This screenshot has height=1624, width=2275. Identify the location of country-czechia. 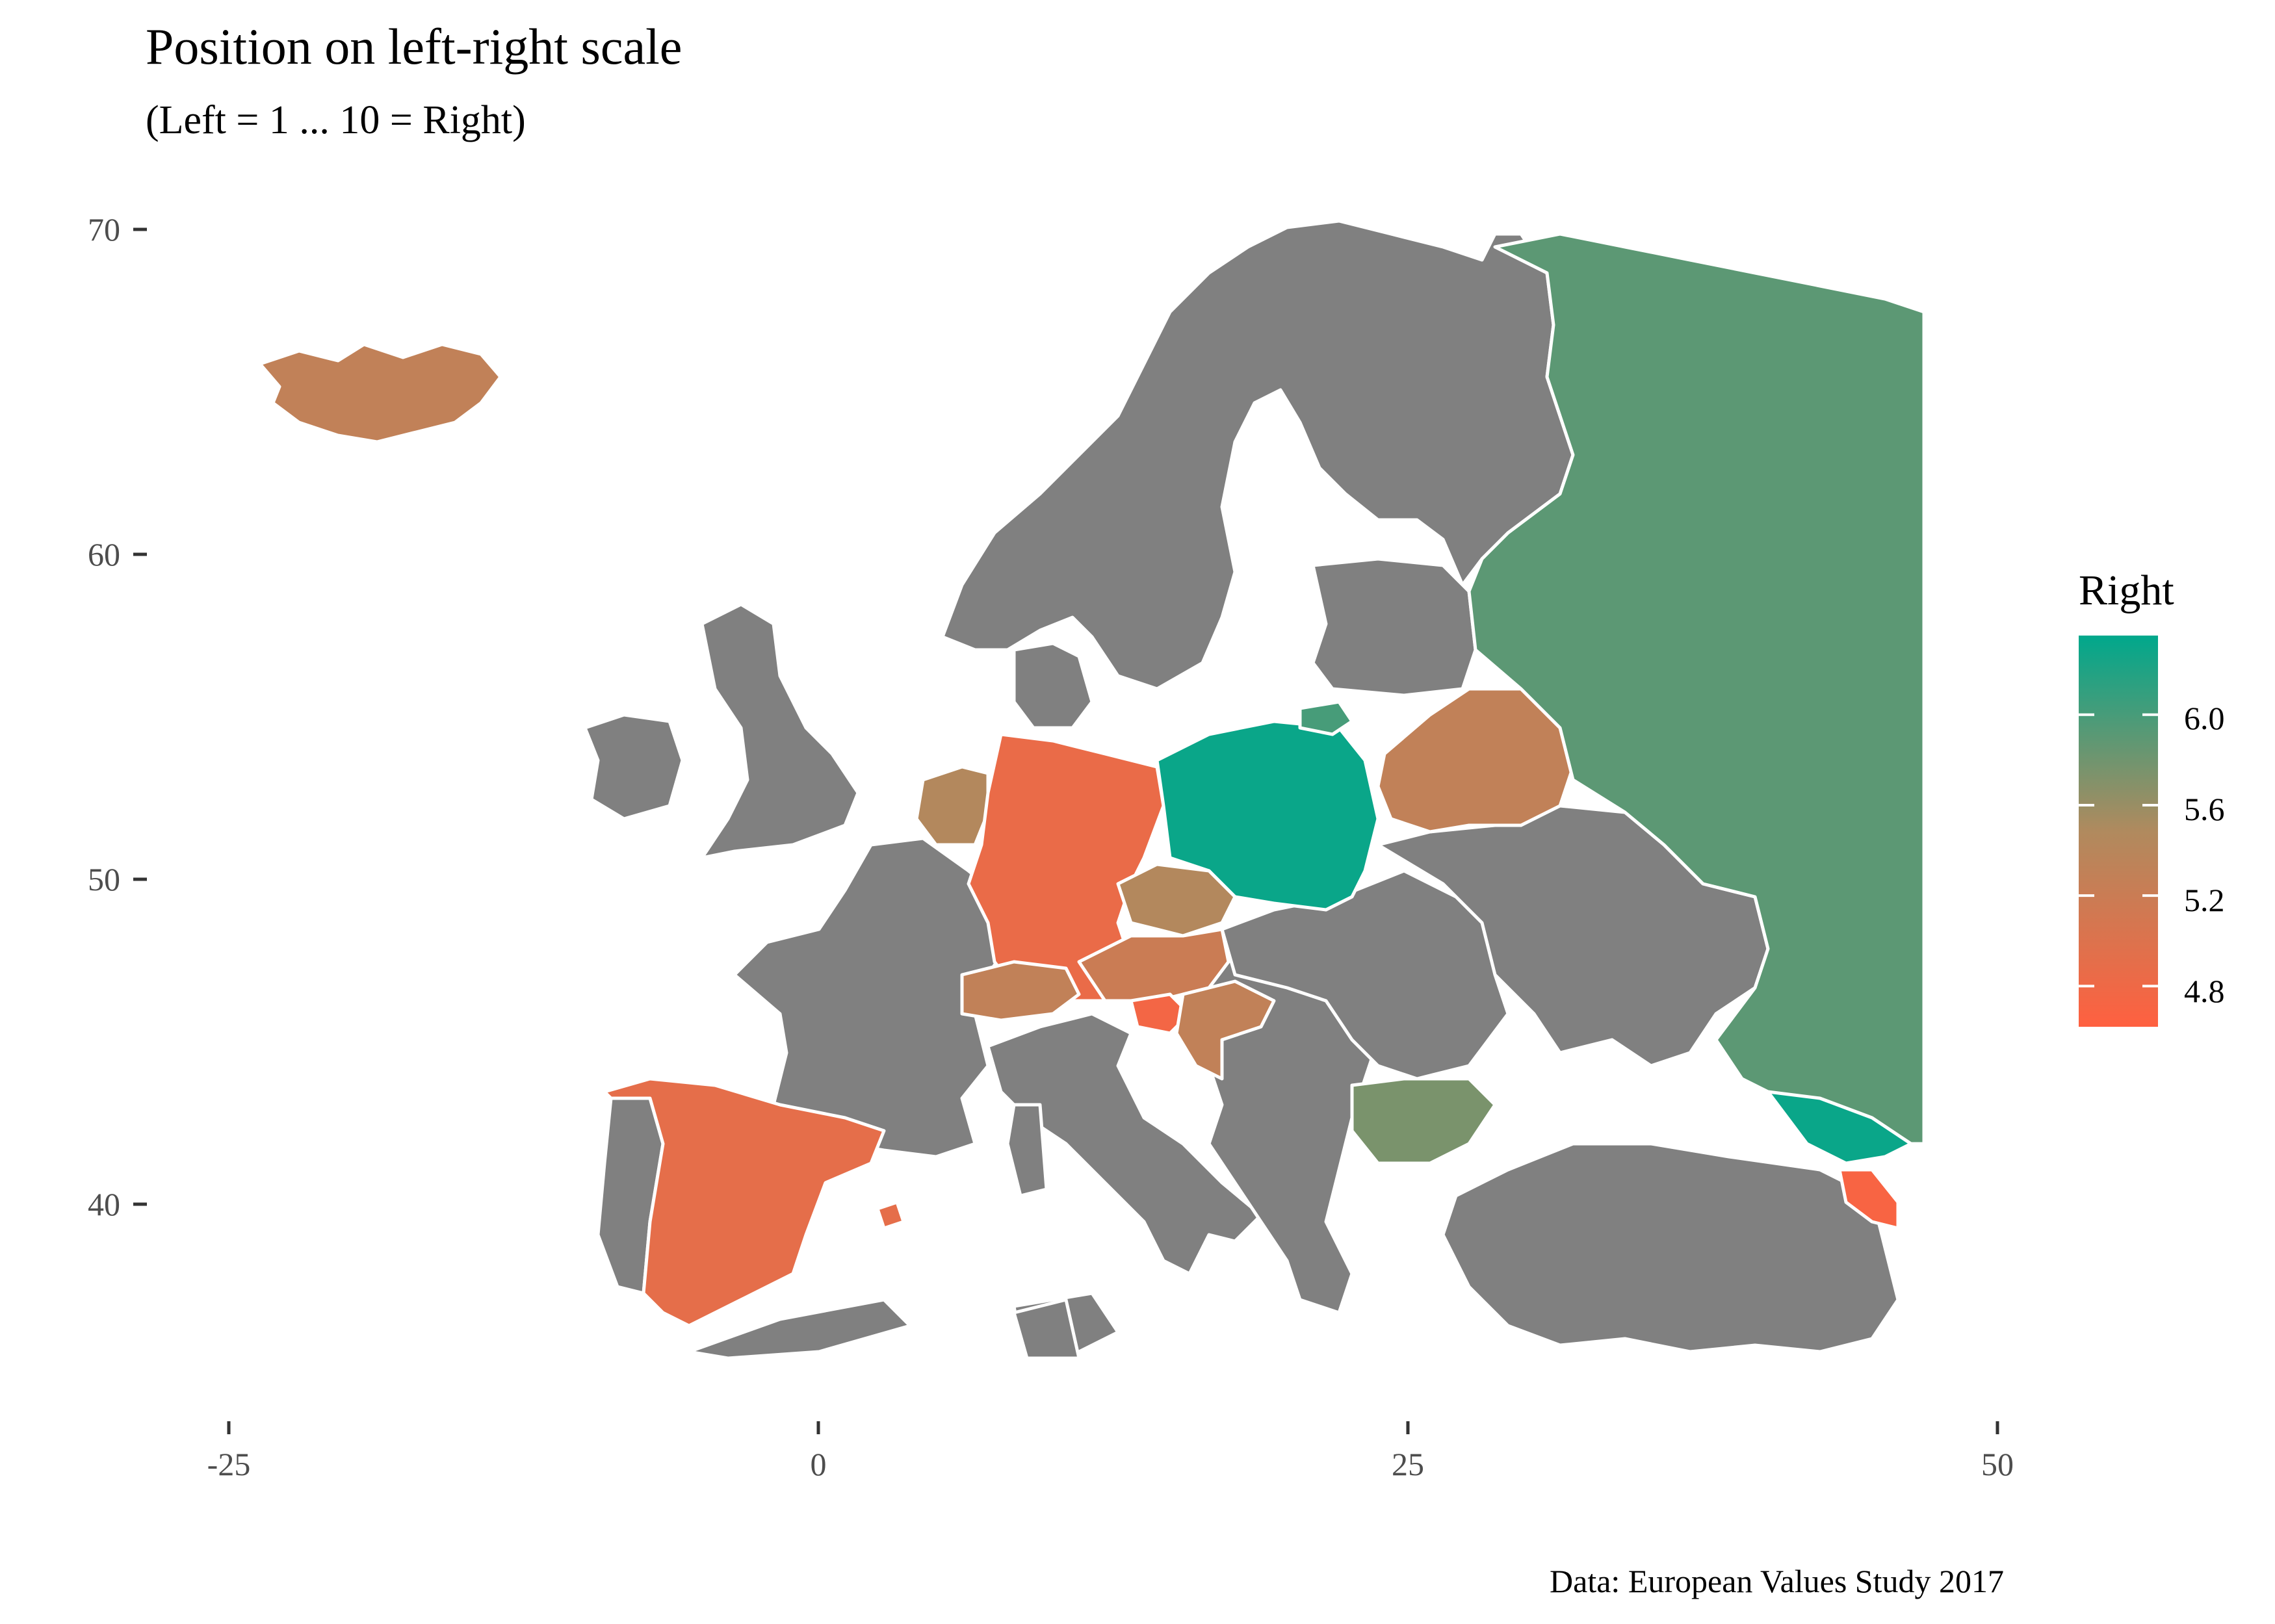
(1176, 900).